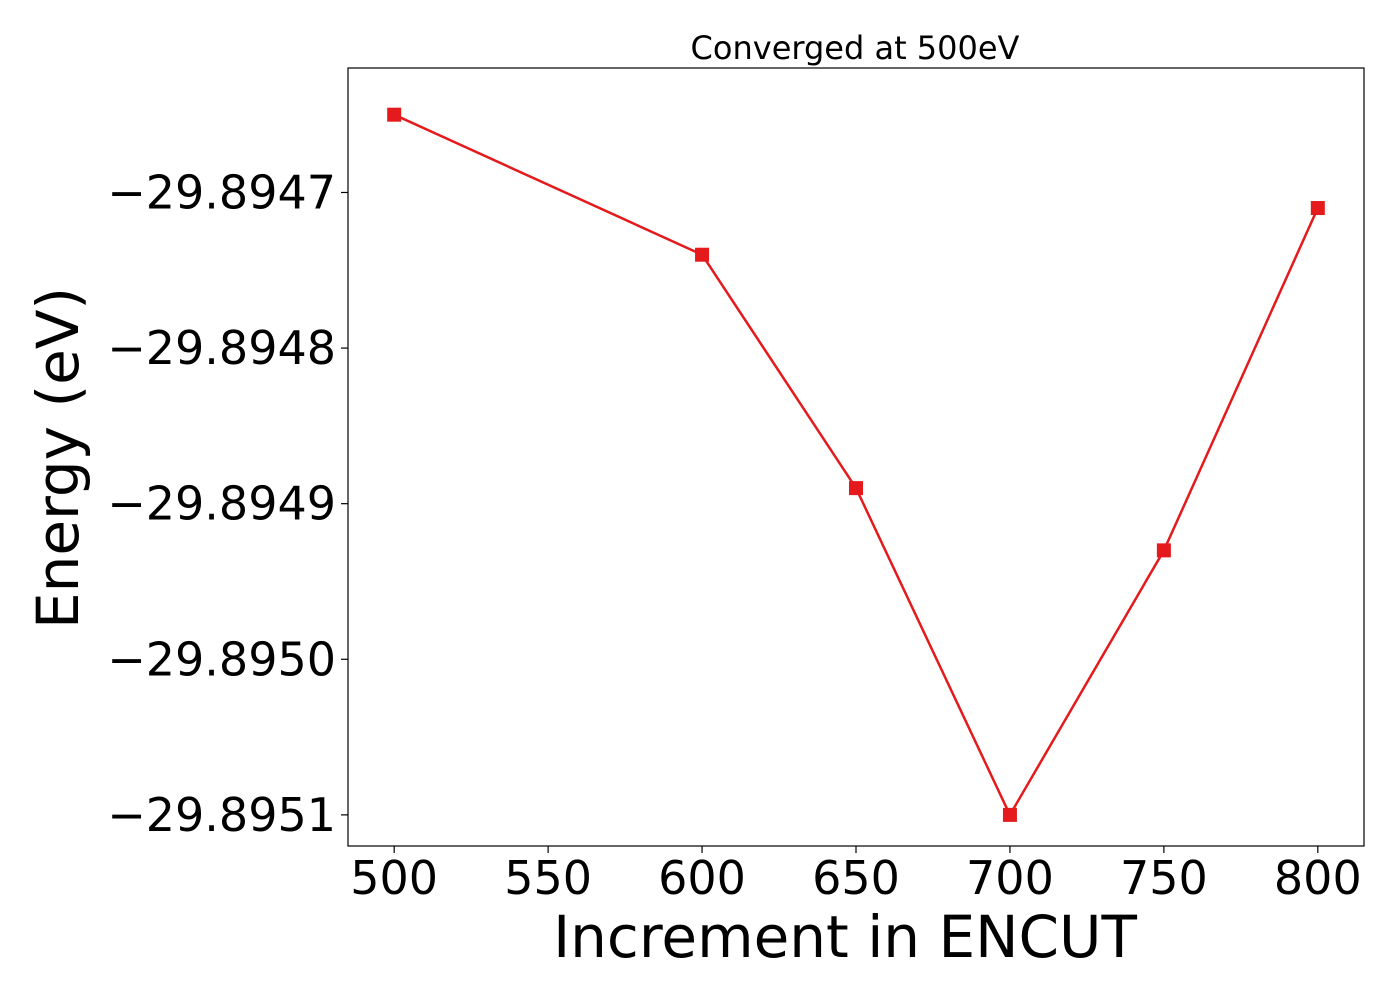 The image size is (1400, 1000). What do you see at coordinates (221, 192) in the screenshot?
I see `y-tick-label: −29.8947` at bounding box center [221, 192].